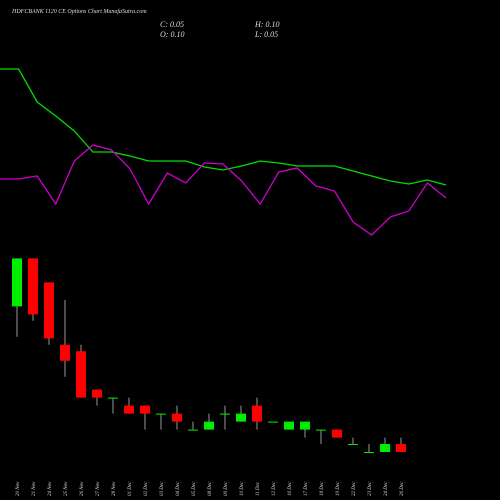  Describe the element at coordinates (338, 488) in the screenshot. I see `x-tick-label: 19 Dec` at that location.